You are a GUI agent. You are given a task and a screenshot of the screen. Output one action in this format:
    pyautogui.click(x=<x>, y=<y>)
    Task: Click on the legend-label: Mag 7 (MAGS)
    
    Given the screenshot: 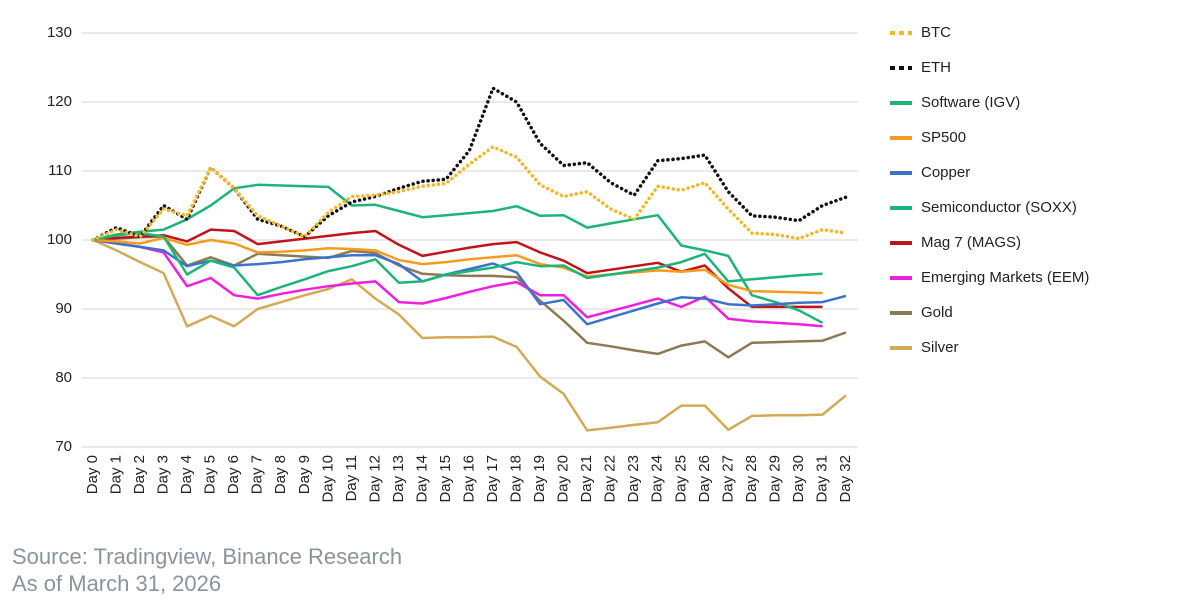 What is the action you would take?
    pyautogui.click(x=971, y=242)
    